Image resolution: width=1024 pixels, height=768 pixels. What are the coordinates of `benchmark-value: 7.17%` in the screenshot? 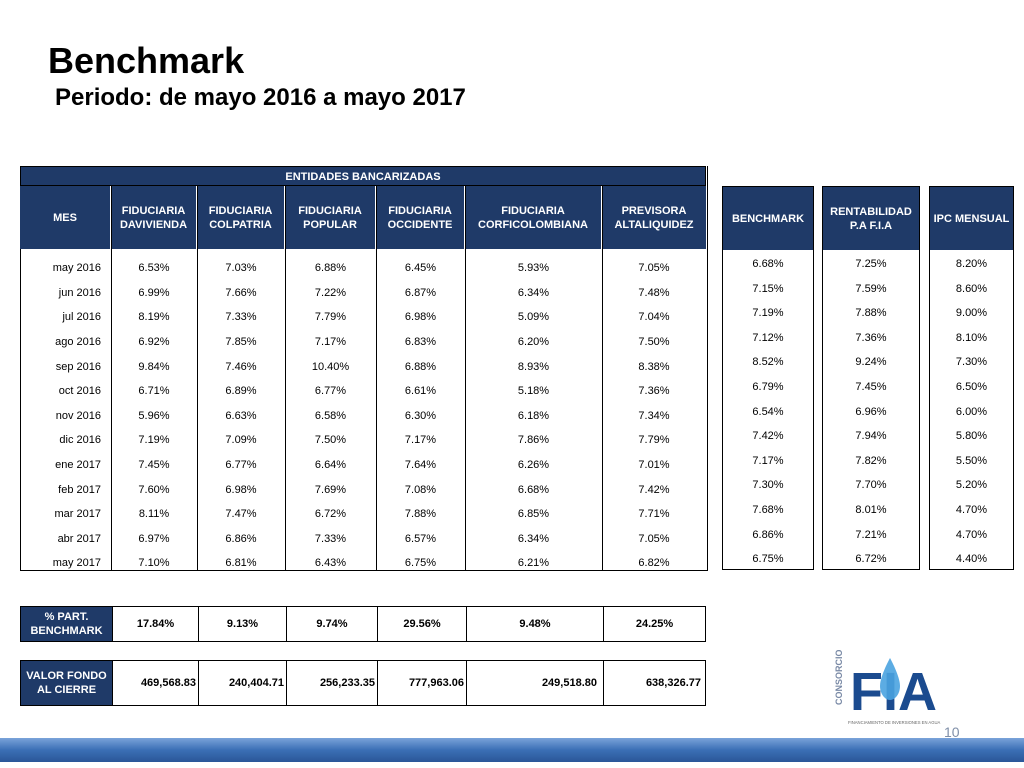 It's located at (768, 460).